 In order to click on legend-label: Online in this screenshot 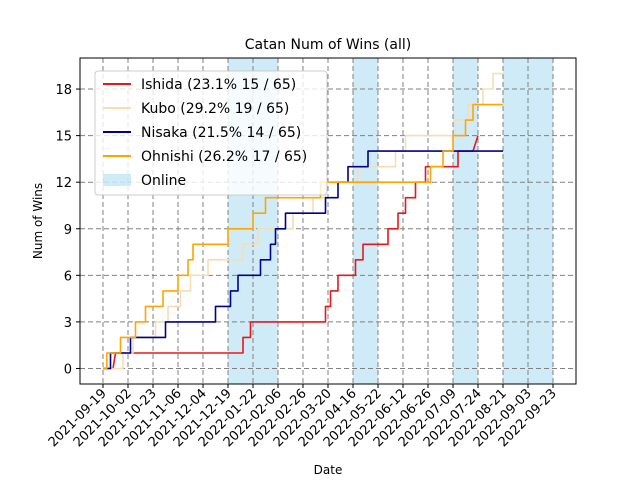, I will do `click(163, 181)`.